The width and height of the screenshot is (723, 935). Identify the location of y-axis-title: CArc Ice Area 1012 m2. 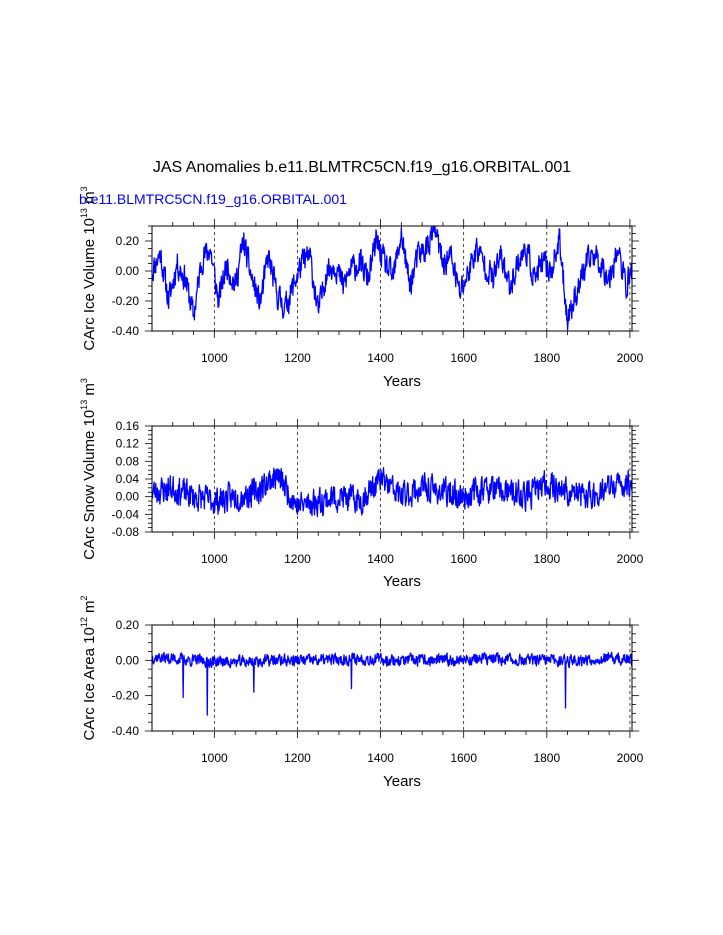
(88, 667).